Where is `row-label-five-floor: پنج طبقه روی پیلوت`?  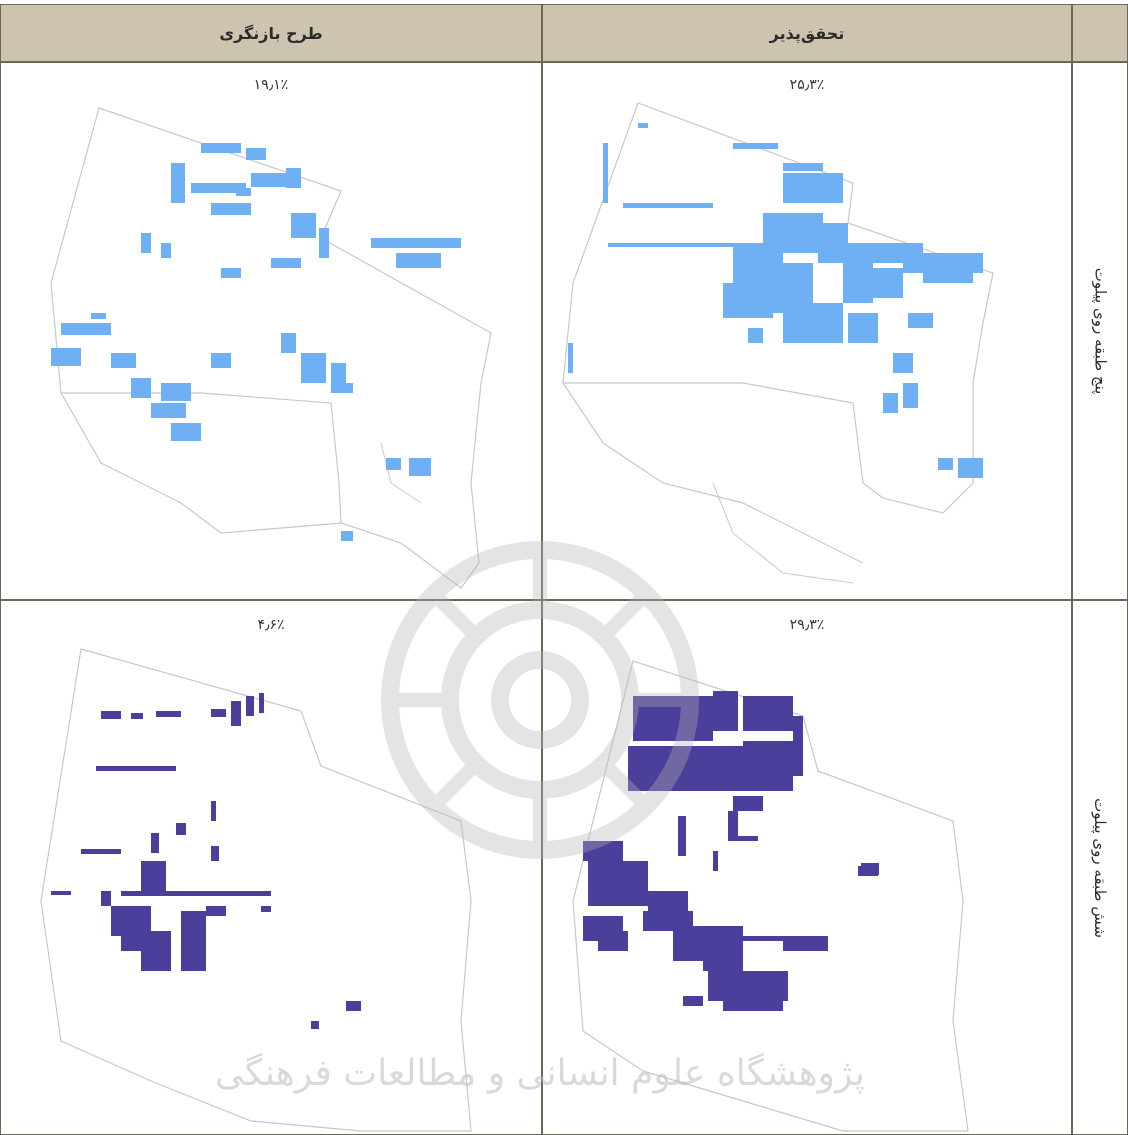 row-label-five-floor: پنج طبقه روی پیلوت is located at coordinates (1100, 331).